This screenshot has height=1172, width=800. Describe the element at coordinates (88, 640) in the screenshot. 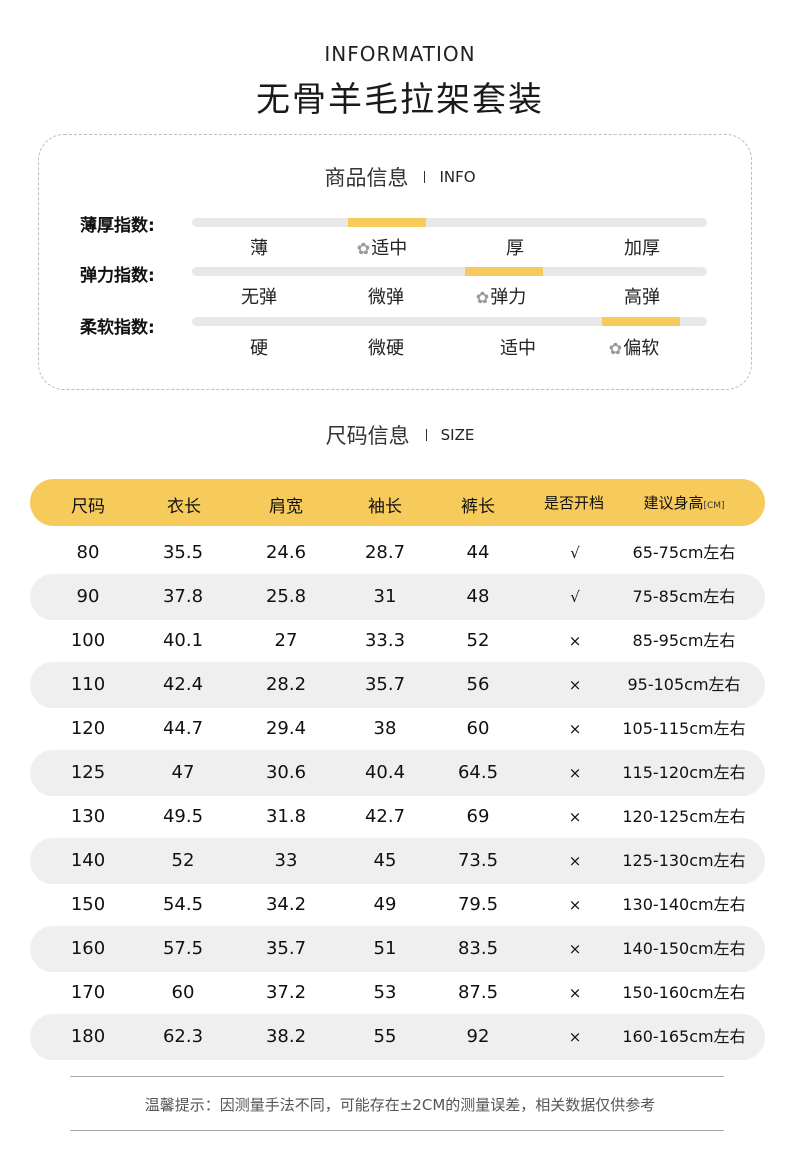

I see `cell-size: 100` at that location.